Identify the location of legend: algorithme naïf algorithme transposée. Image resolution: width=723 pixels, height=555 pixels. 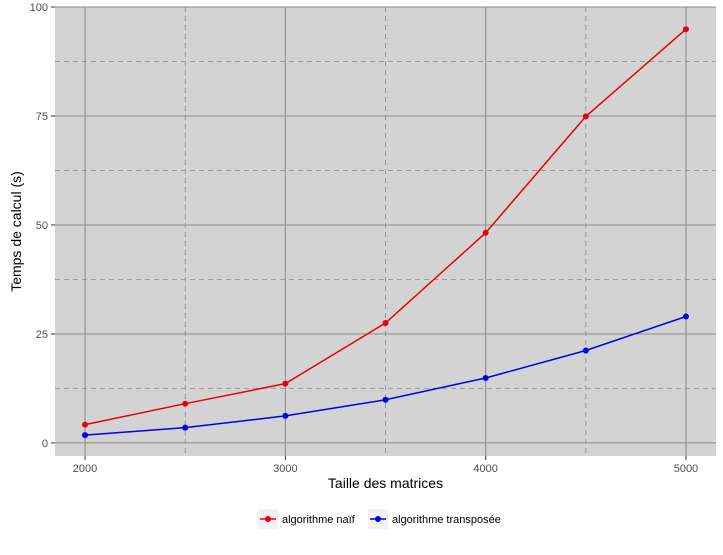
(379, 519).